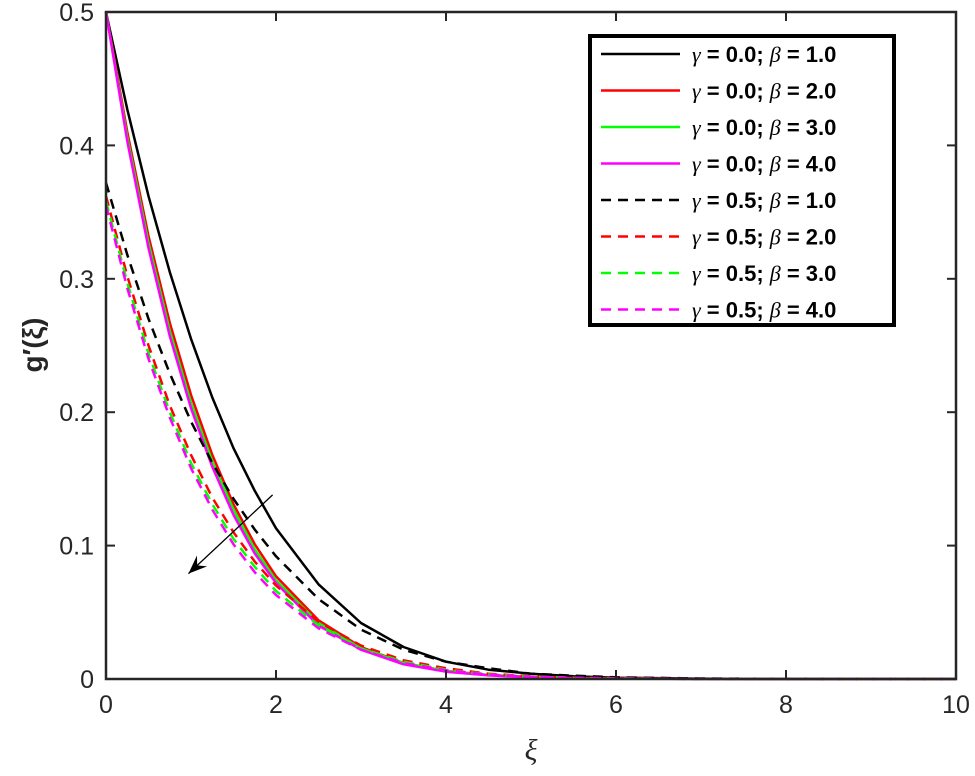 The width and height of the screenshot is (975, 776). I want to click on arrow-head, so click(198, 564).